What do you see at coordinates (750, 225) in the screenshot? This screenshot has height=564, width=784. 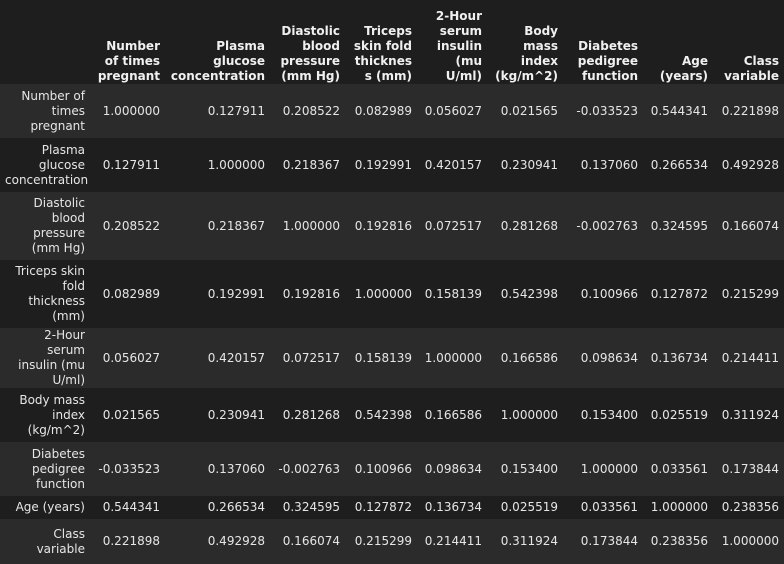 I see `table-cell: 0.166074` at bounding box center [750, 225].